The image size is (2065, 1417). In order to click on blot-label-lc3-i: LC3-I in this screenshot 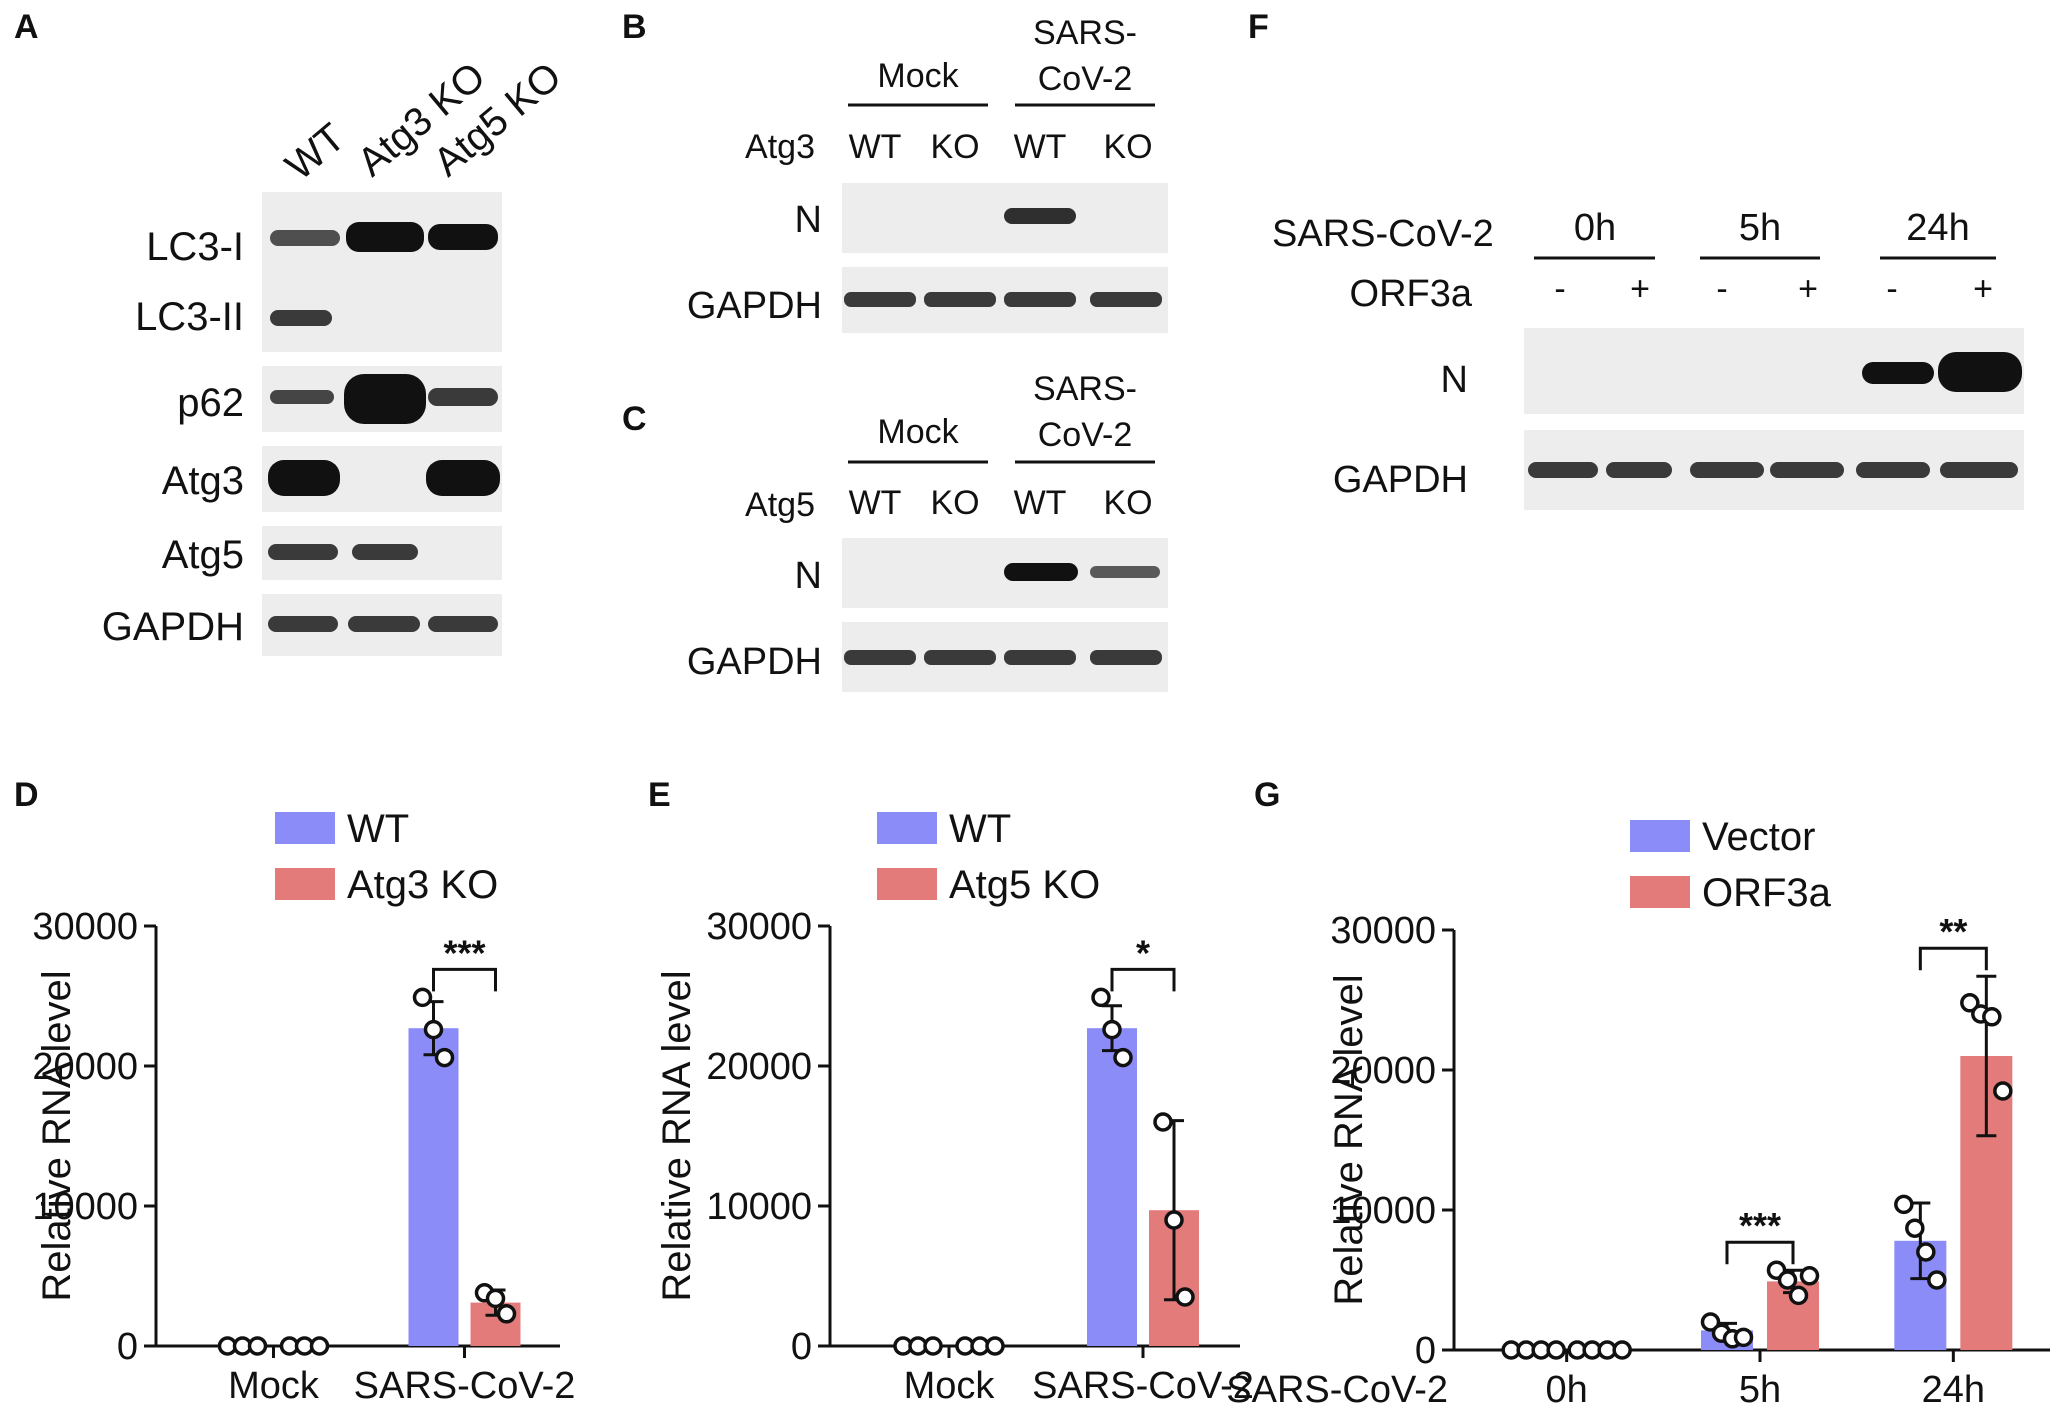, I will do `click(195, 247)`.